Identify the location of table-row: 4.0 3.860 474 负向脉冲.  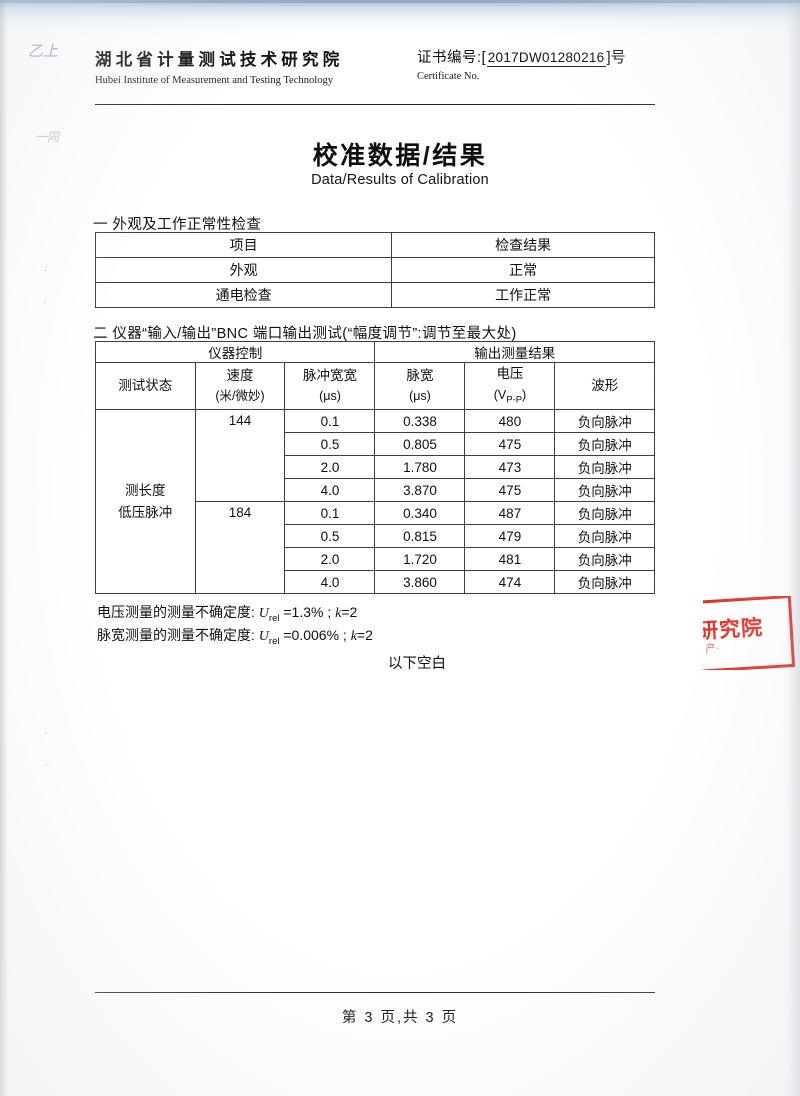
(375, 582).